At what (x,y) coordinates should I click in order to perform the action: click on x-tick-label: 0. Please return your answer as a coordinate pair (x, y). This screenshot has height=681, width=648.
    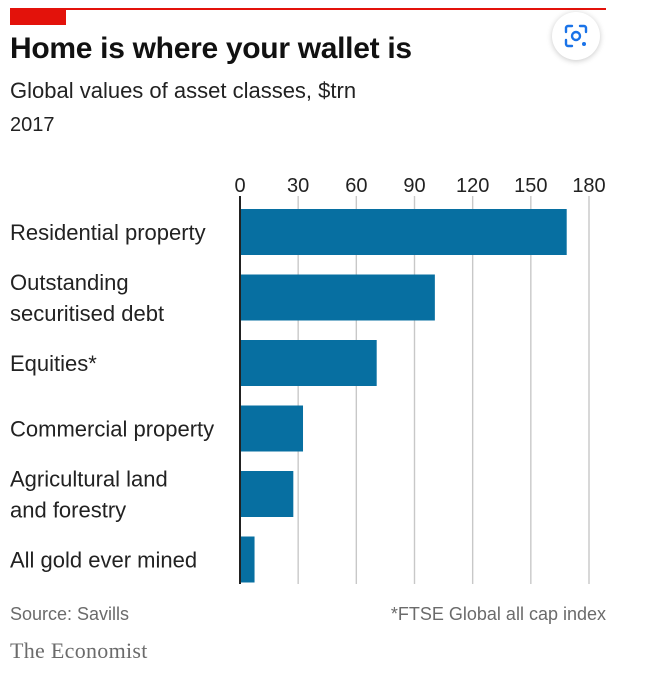
    Looking at the image, I should click on (239, 186).